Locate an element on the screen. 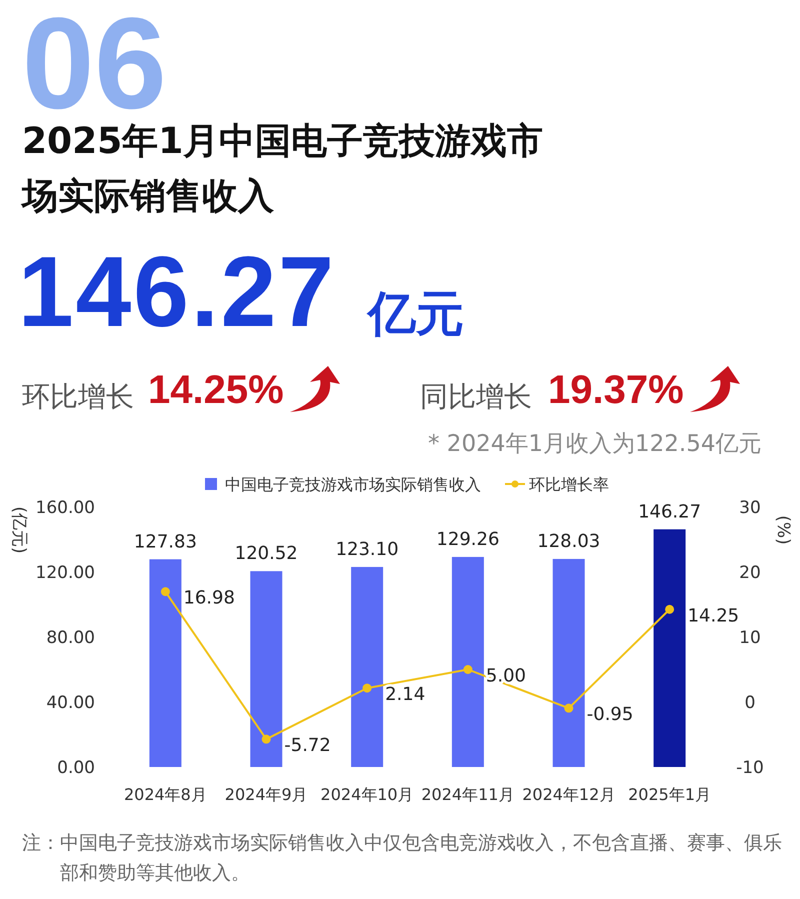 The height and width of the screenshot is (899, 800). y2-tick-label: 30 is located at coordinates (750, 508).